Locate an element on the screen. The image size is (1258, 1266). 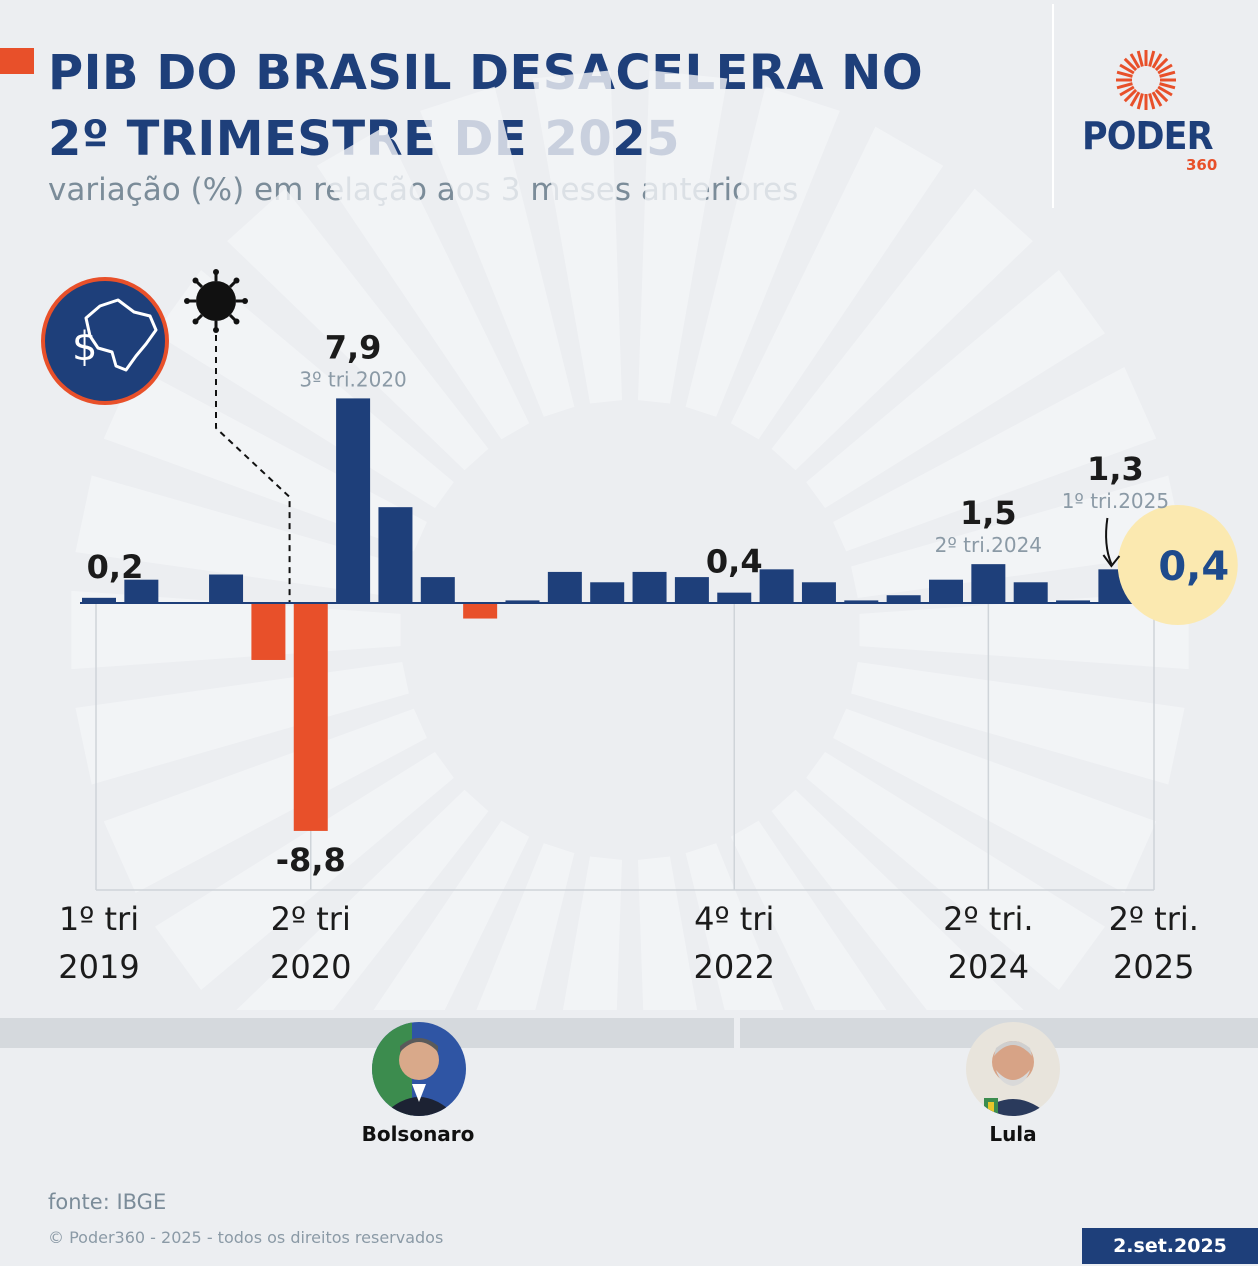
avatar-bolsonaro is located at coordinates (419, 1069).